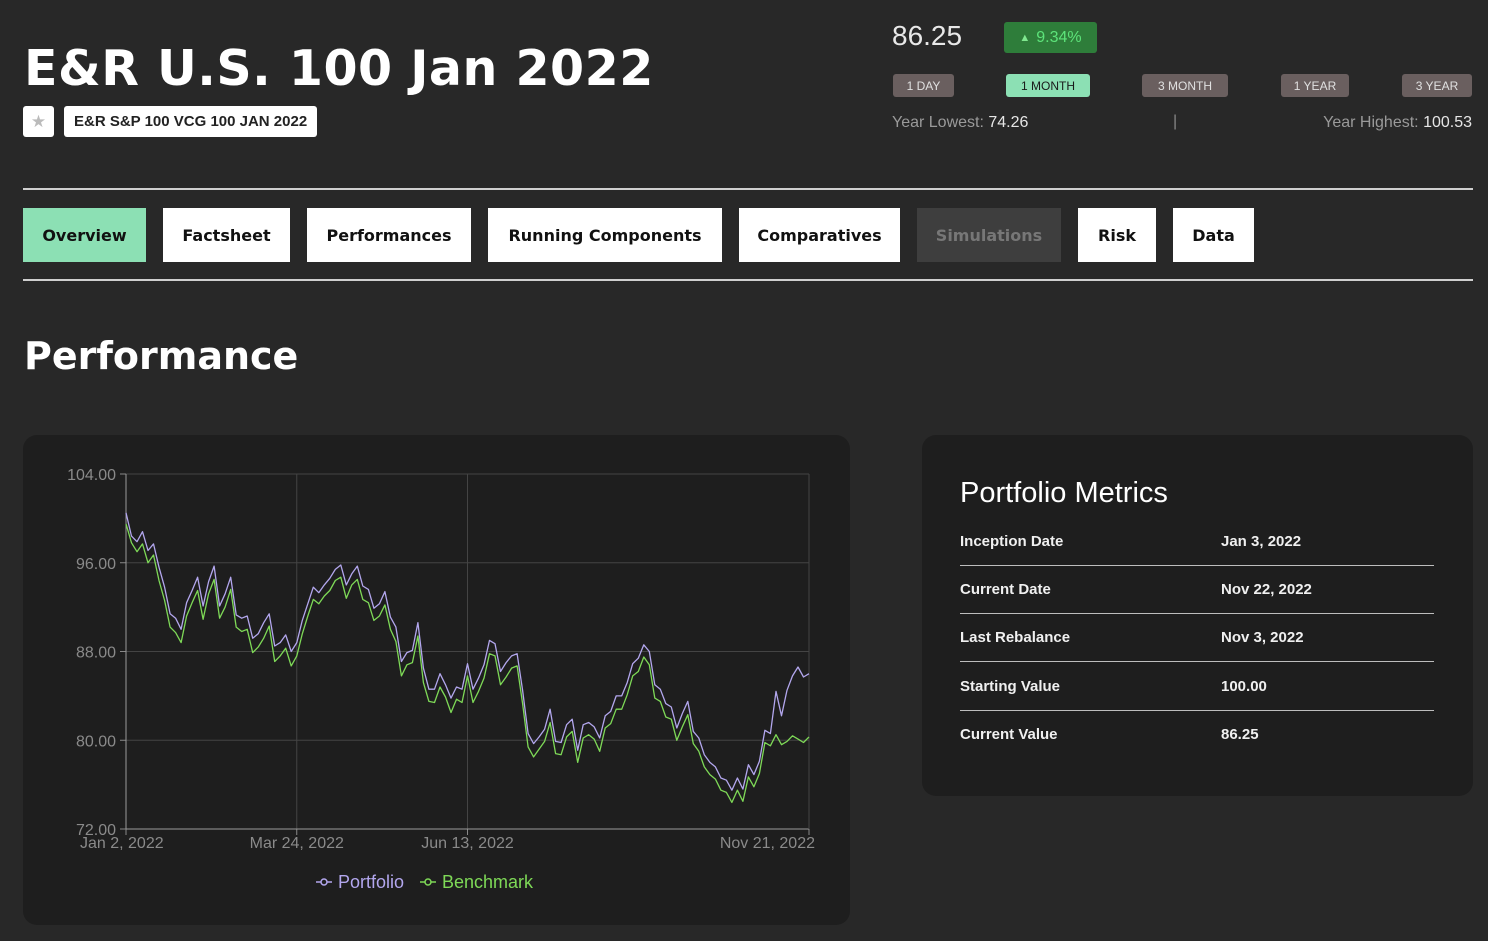  What do you see at coordinates (1213, 235) in the screenshot?
I see `tab-data: Data` at bounding box center [1213, 235].